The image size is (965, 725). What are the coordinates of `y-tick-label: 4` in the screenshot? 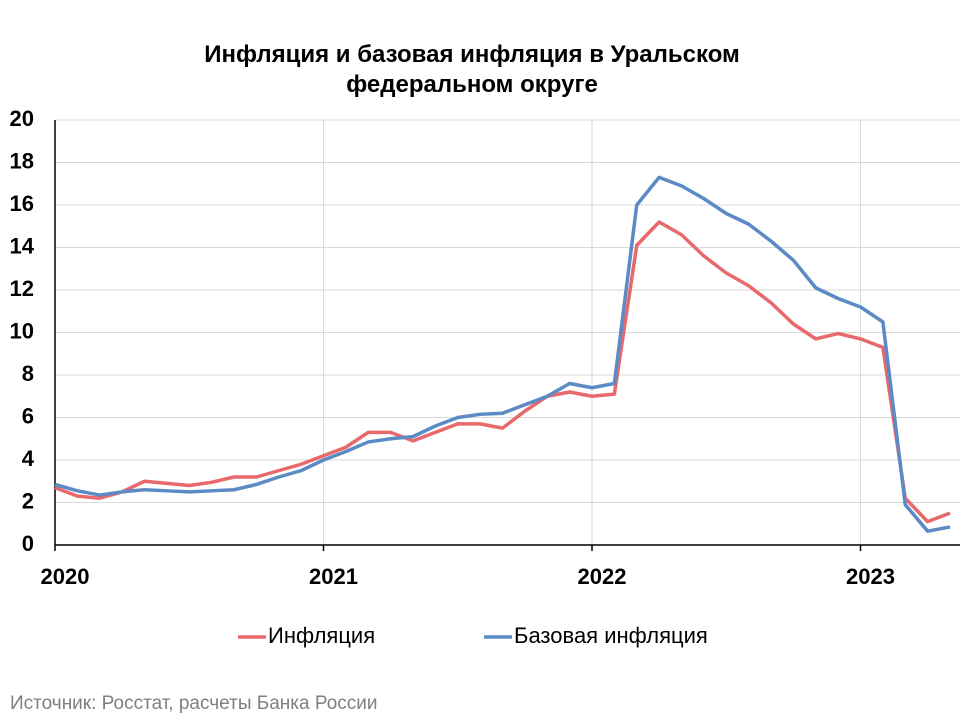 It's located at (28, 458).